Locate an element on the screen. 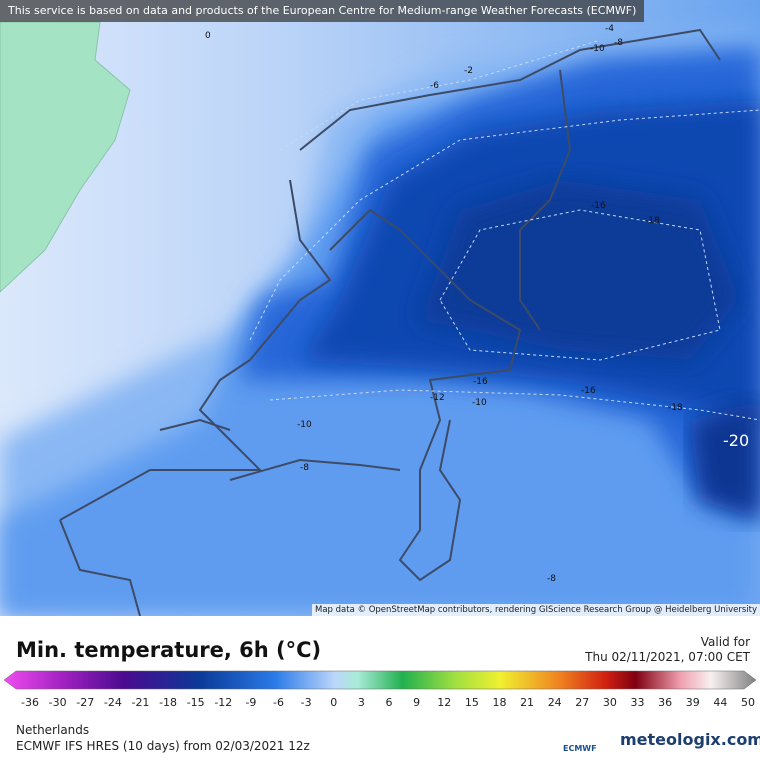 The height and width of the screenshot is (760, 760). scale-label: 6 is located at coordinates (389, 702).